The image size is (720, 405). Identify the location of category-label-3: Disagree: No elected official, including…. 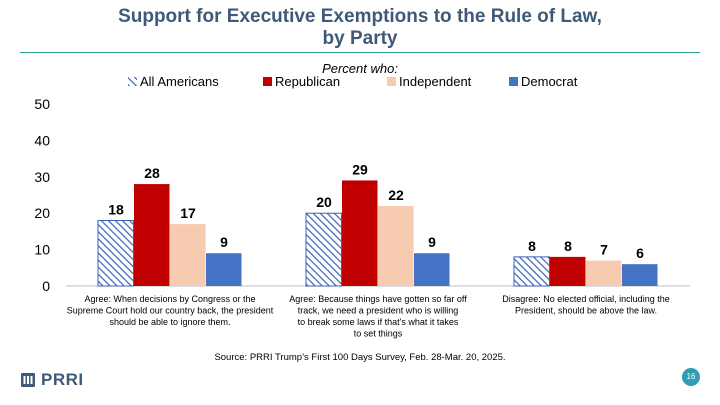
(585, 305).